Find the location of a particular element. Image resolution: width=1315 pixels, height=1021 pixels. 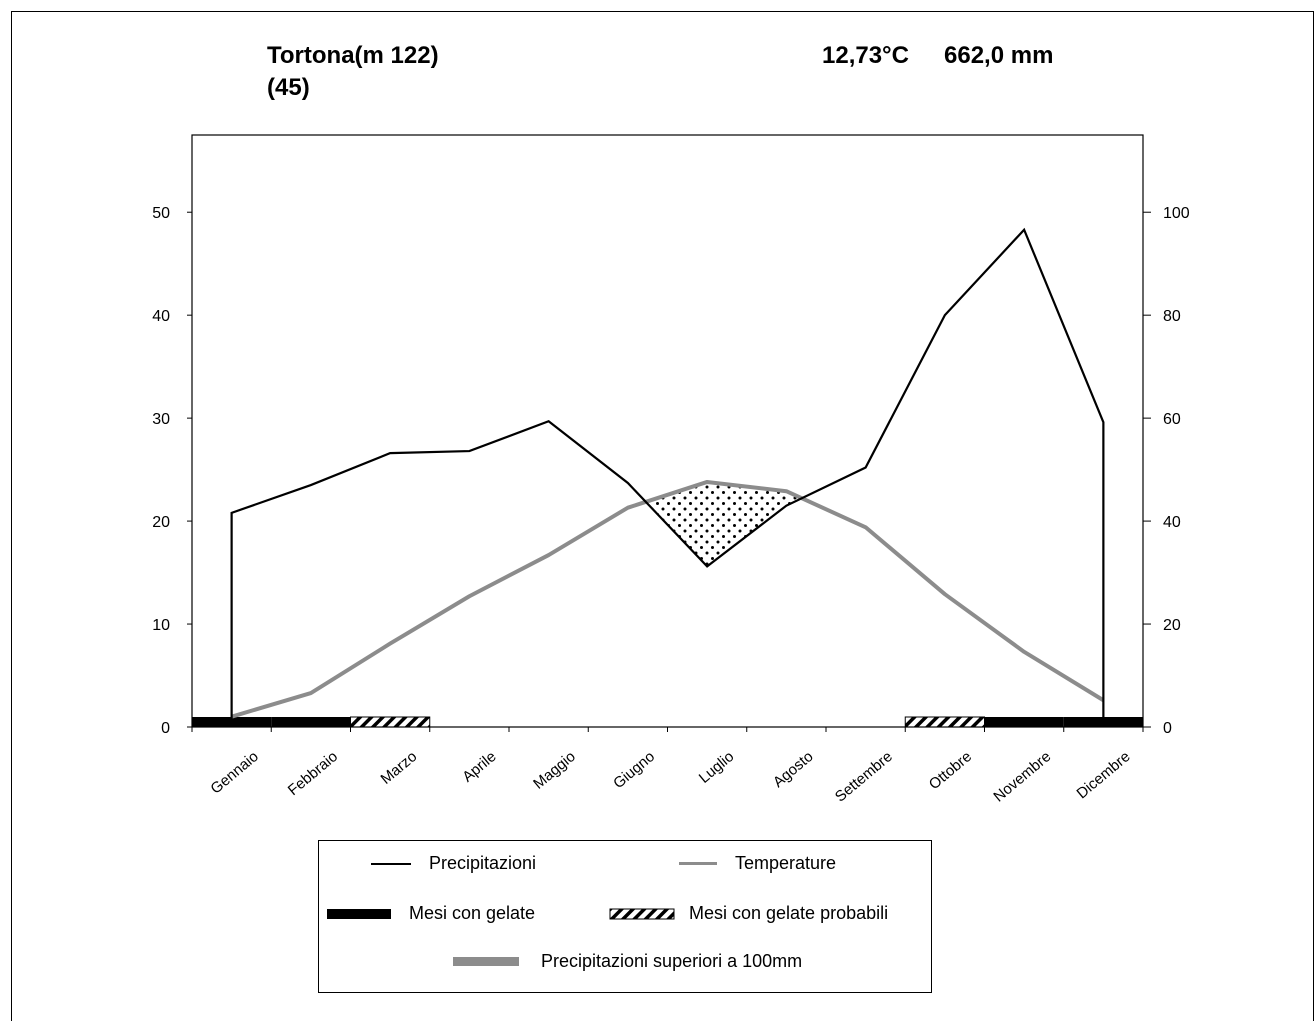

x-tick-label: Settembre is located at coordinates (864, 777).